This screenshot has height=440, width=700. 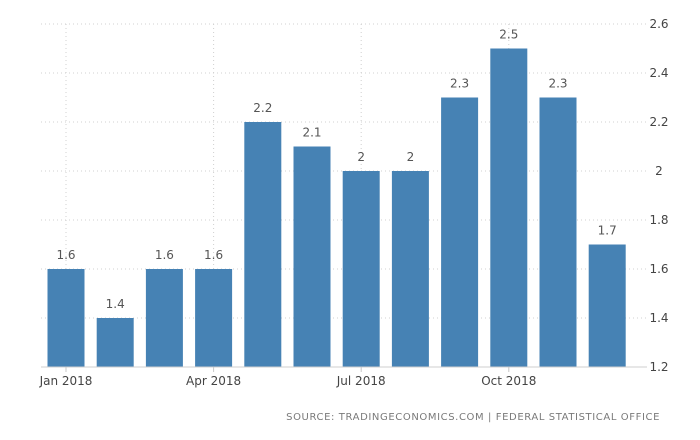 I want to click on data-label: 2.2, so click(x=262, y=108).